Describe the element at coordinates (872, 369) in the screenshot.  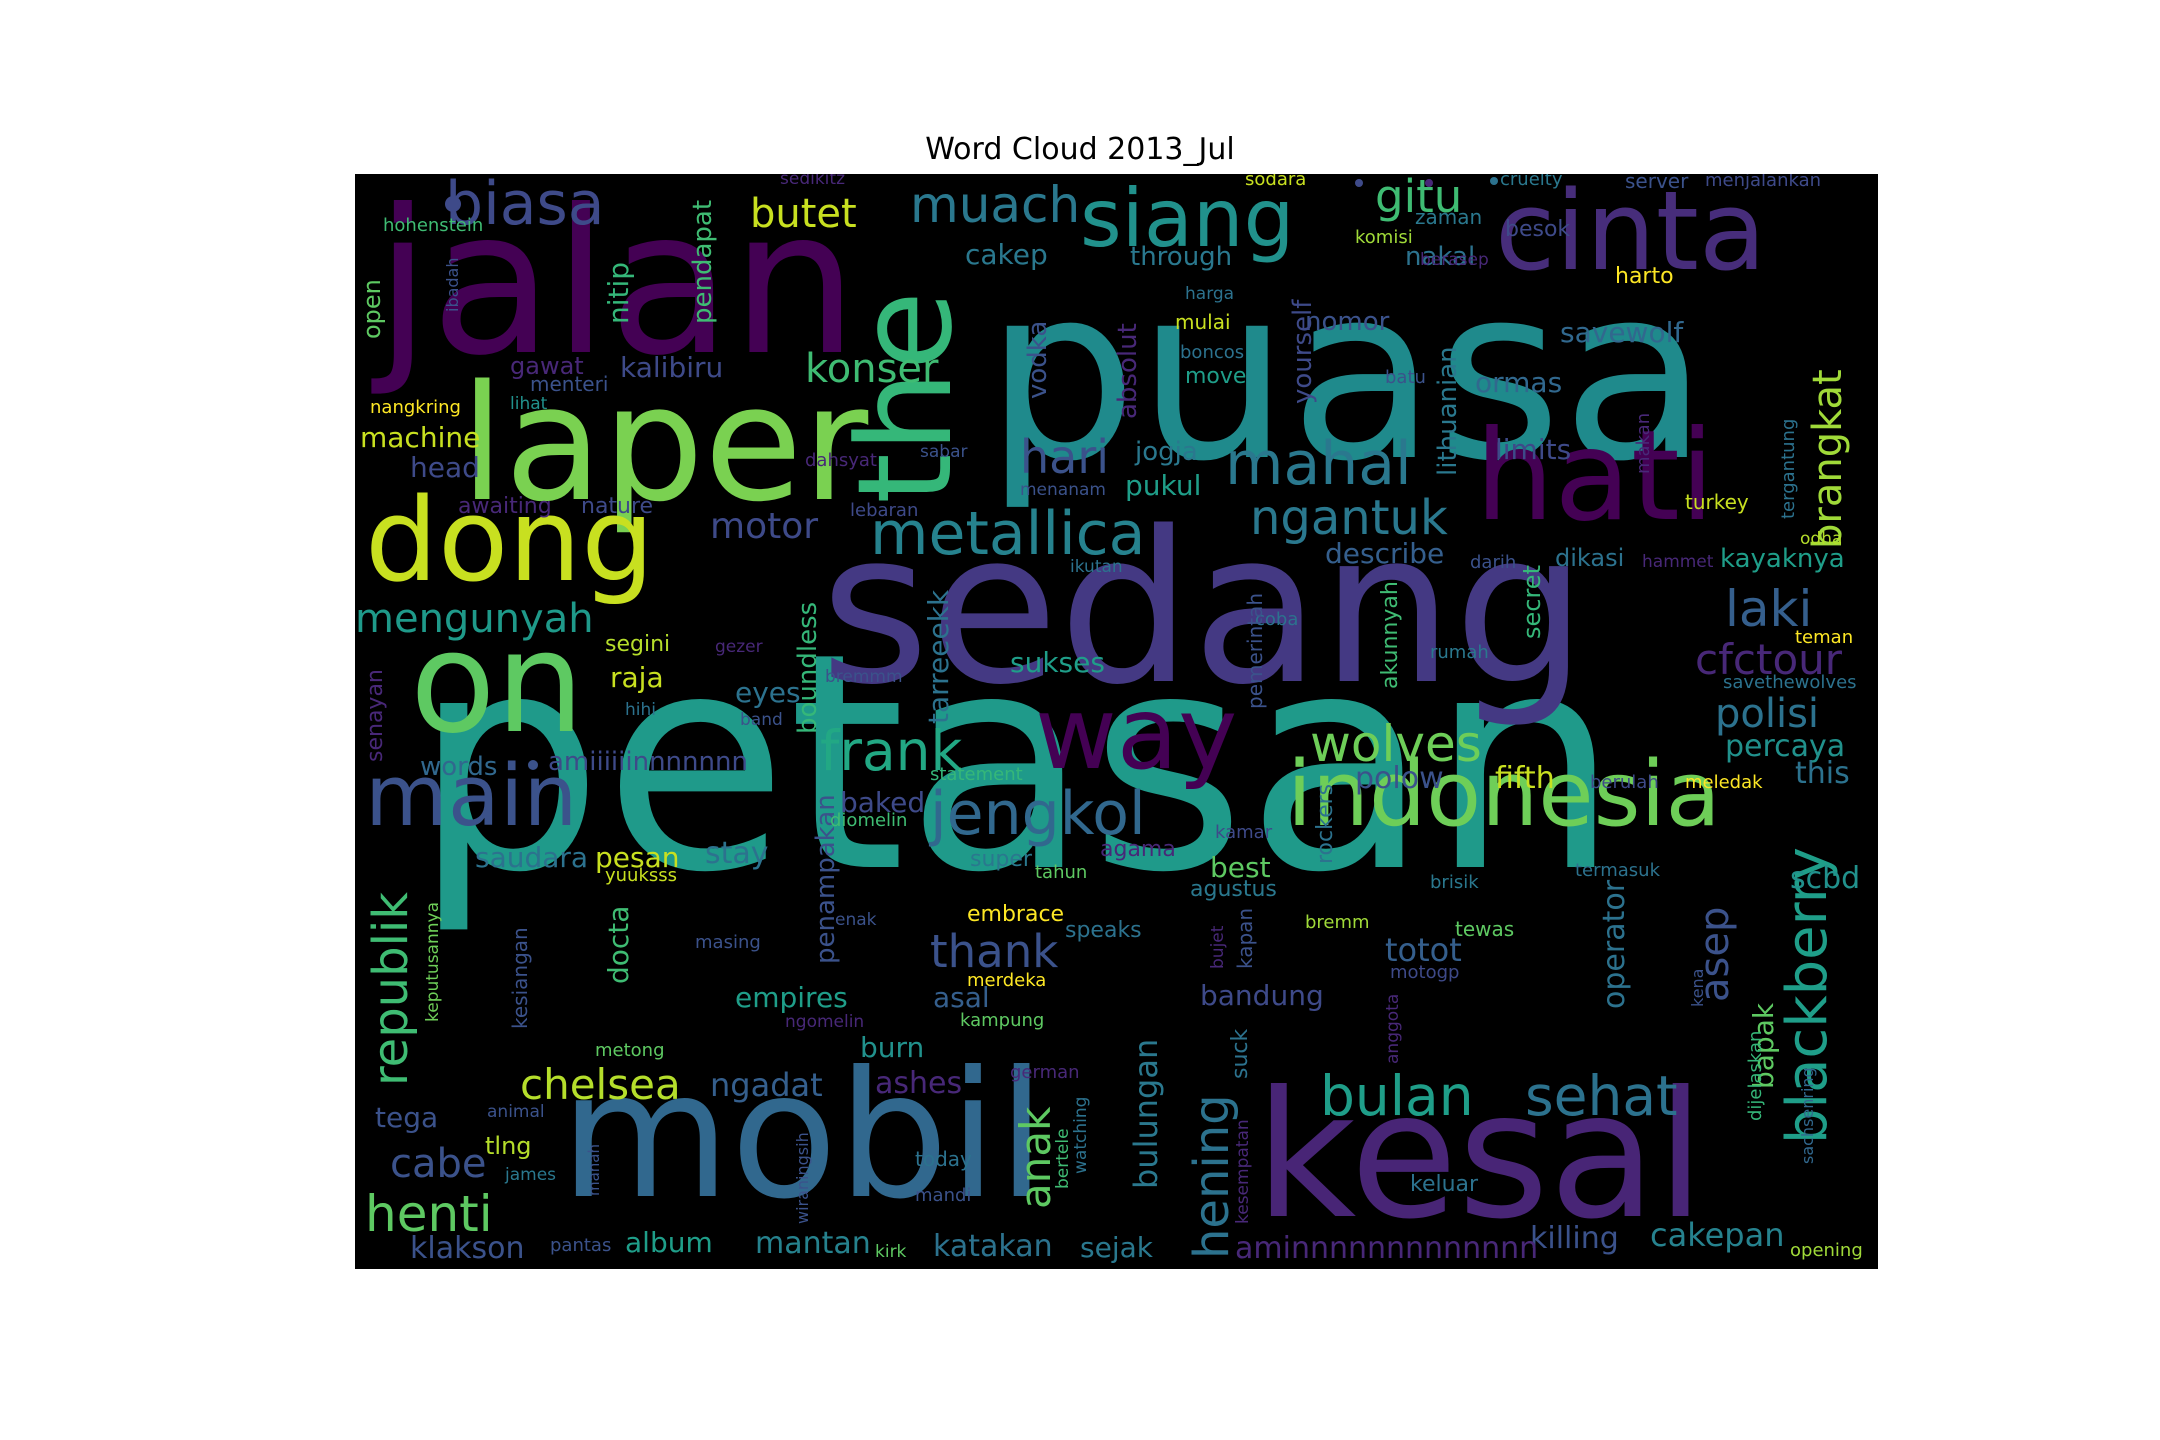
I see `word-konser: konser` at that location.